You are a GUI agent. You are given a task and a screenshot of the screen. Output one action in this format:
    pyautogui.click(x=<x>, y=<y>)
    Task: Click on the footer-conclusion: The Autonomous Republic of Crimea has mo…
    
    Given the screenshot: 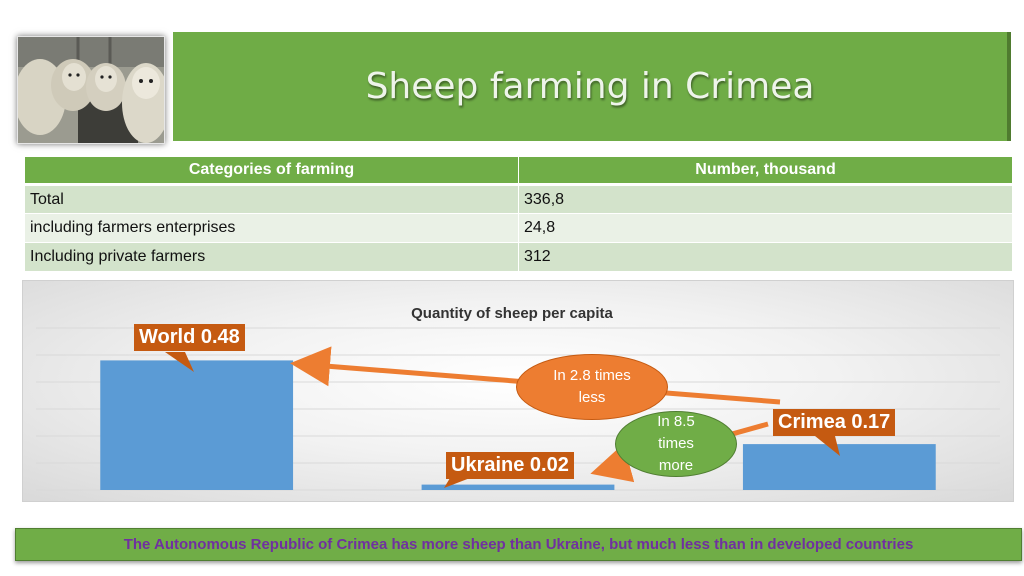 What is the action you would take?
    pyautogui.click(x=518, y=544)
    